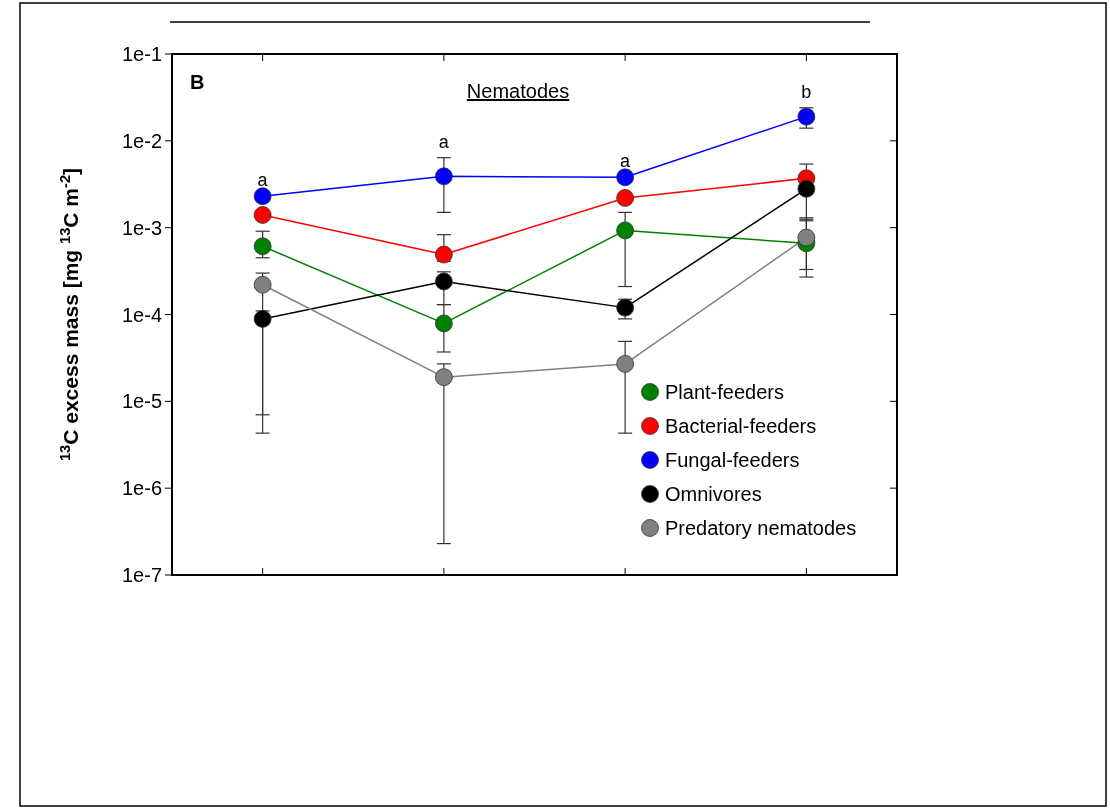 This screenshot has width=1110, height=809. What do you see at coordinates (741, 426) in the screenshot?
I see `legend-label: Bacterial-feeders` at bounding box center [741, 426].